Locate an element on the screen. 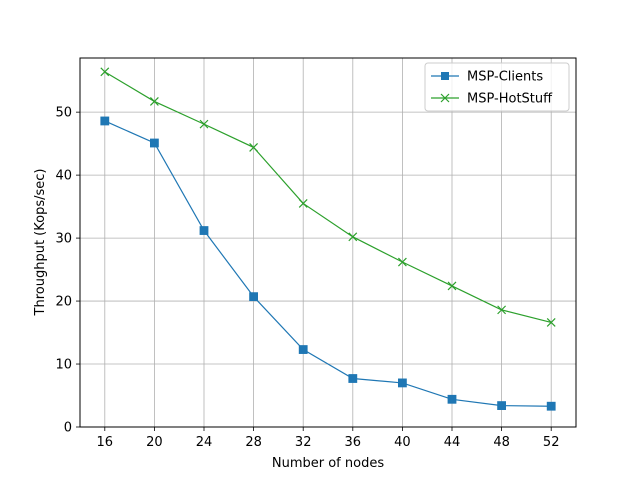  x-tick-label-24: 24 is located at coordinates (204, 442).